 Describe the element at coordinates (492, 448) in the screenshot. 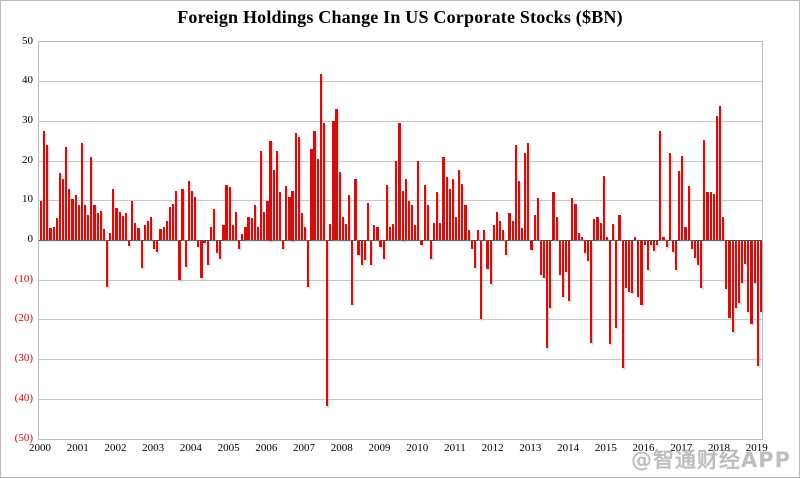

I see `x-axis-label: 2012` at that location.